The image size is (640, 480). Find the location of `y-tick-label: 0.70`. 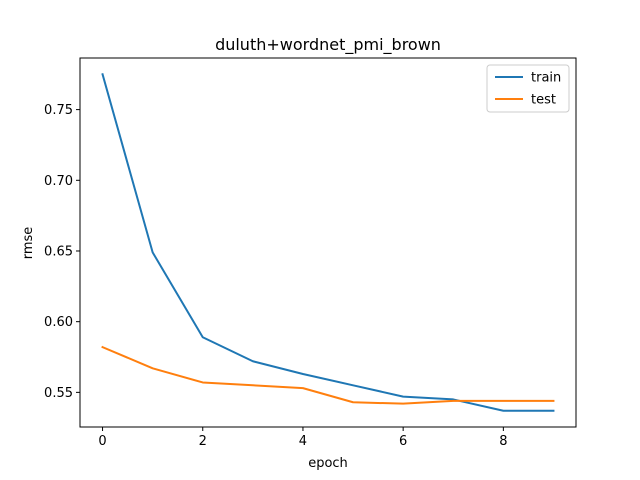

y-tick-label: 0.70 is located at coordinates (58, 181).